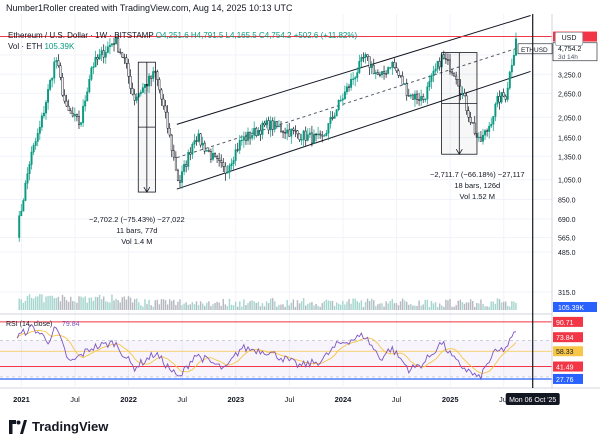 The width and height of the screenshot is (600, 442). I want to click on price-tick-label: 1,350.0, so click(569, 157).